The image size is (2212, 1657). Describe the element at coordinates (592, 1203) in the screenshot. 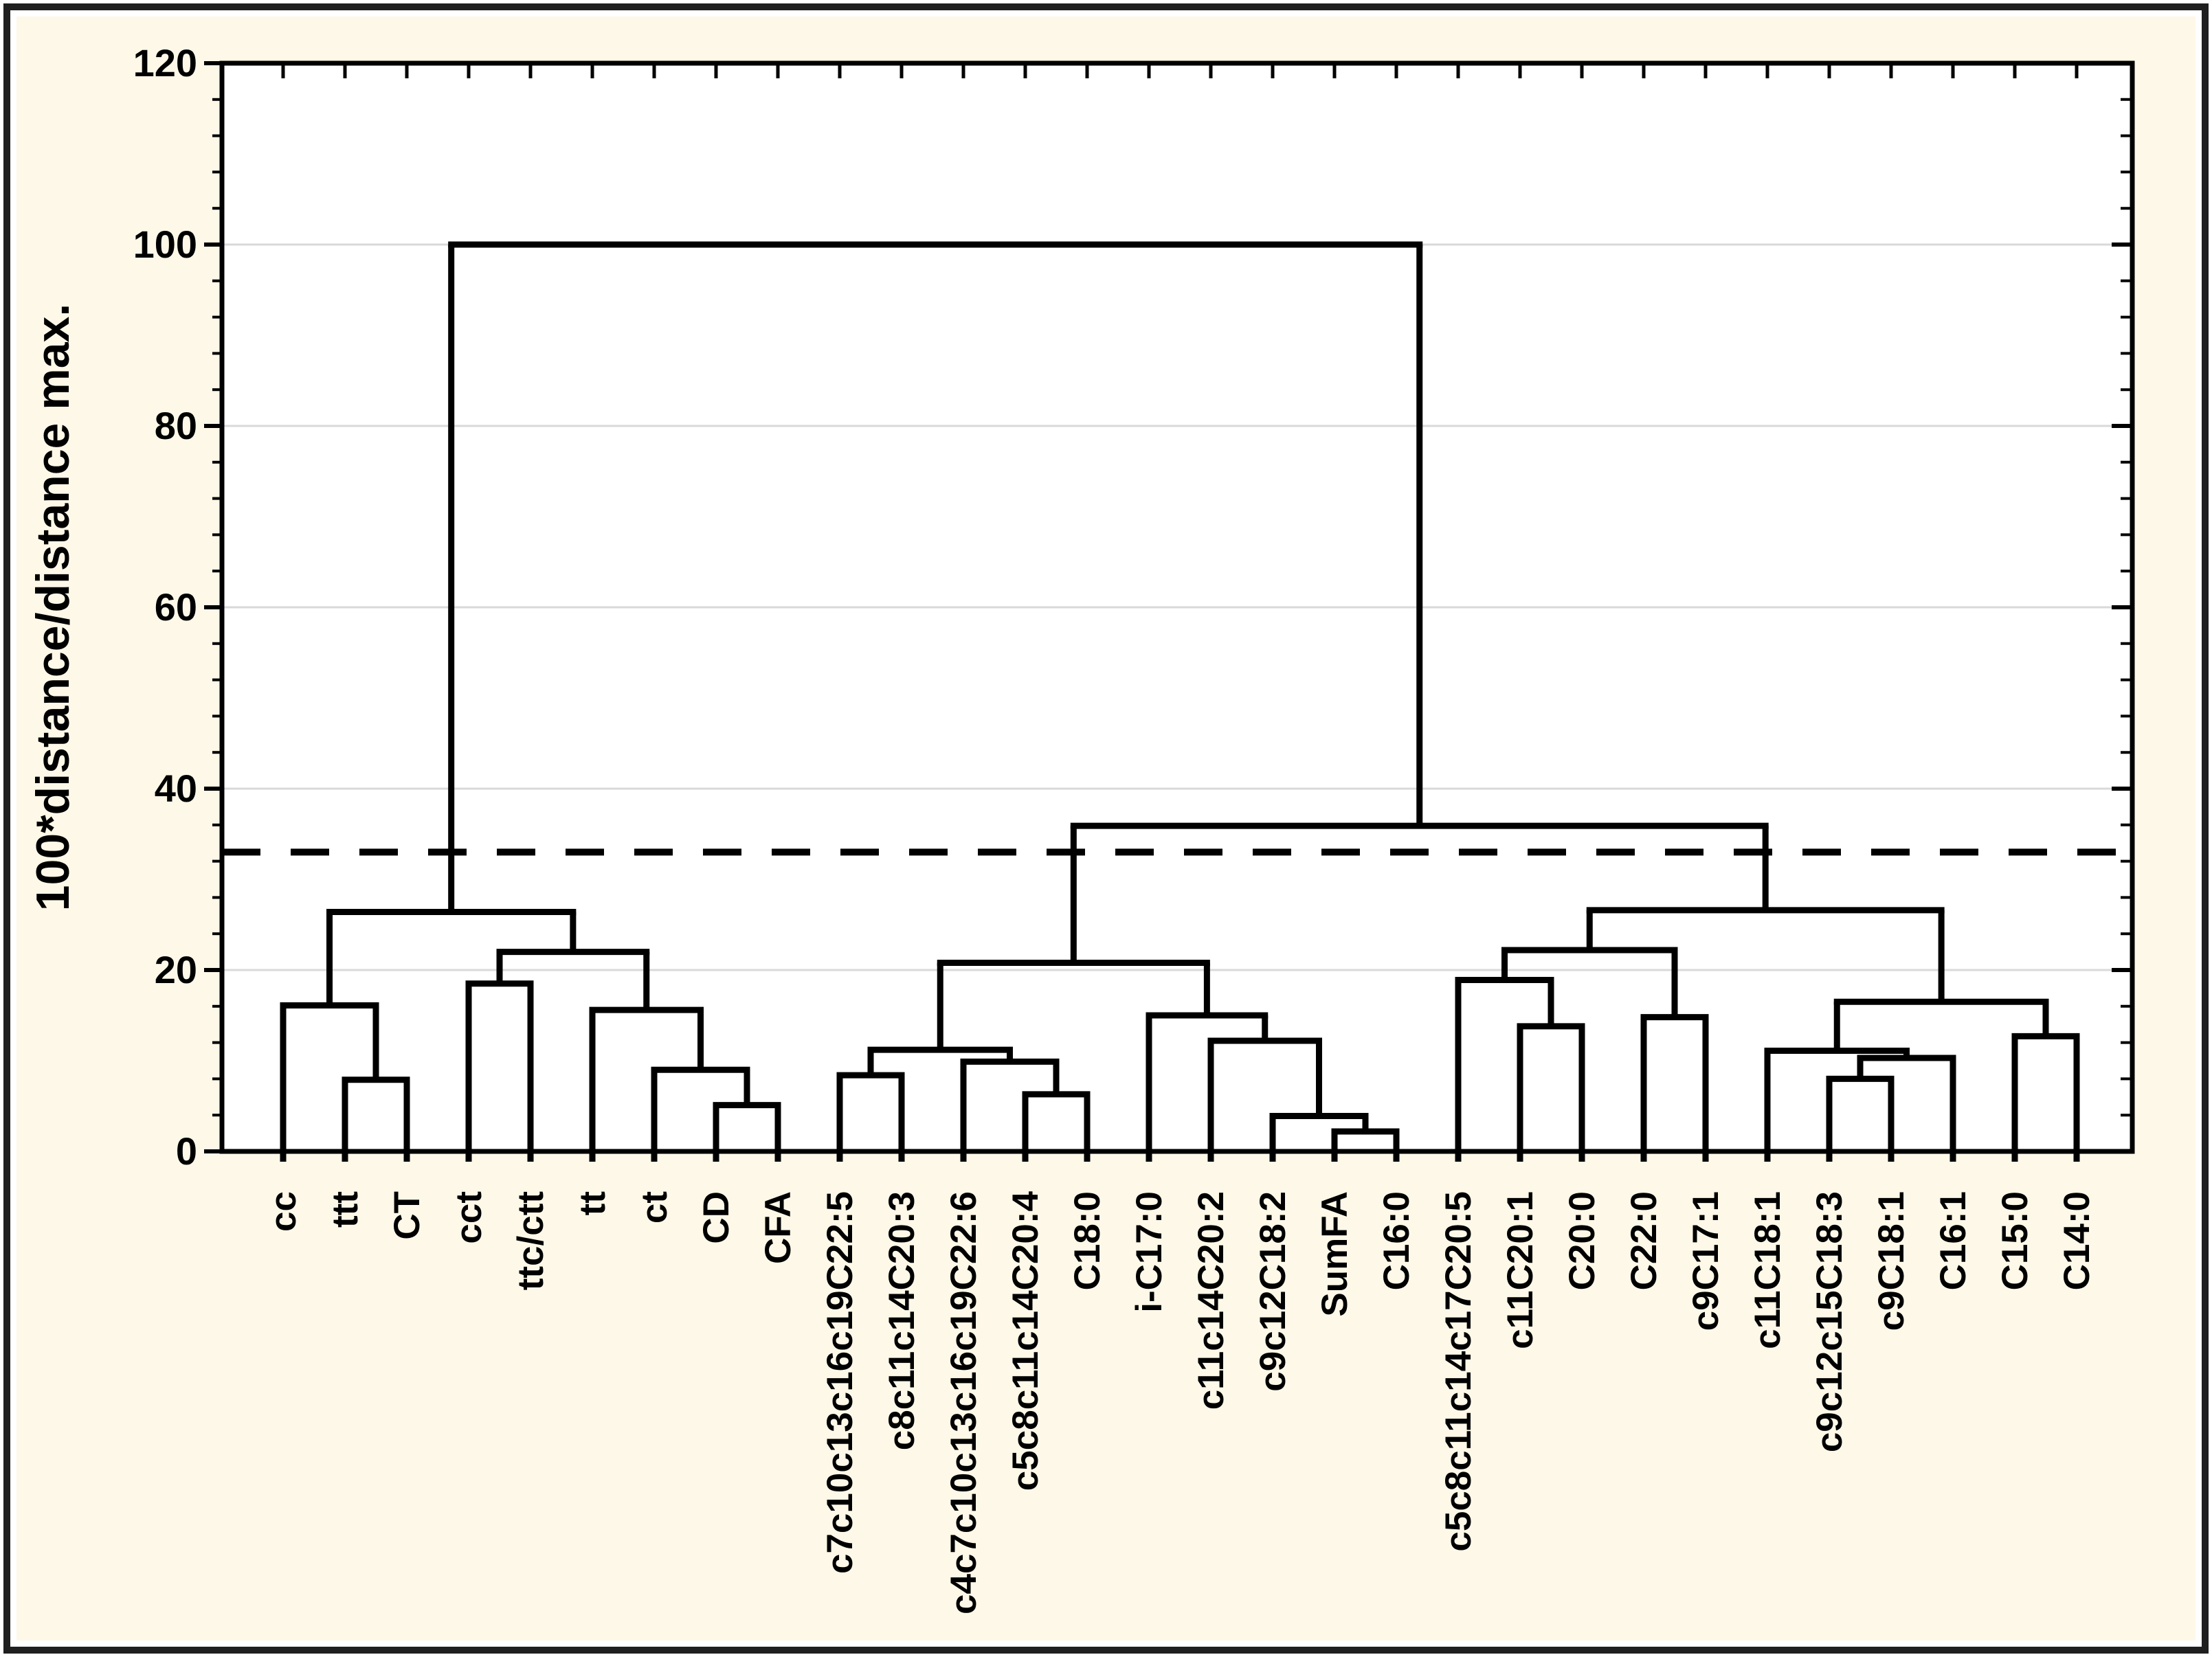

I see `leaf-label: tt` at that location.